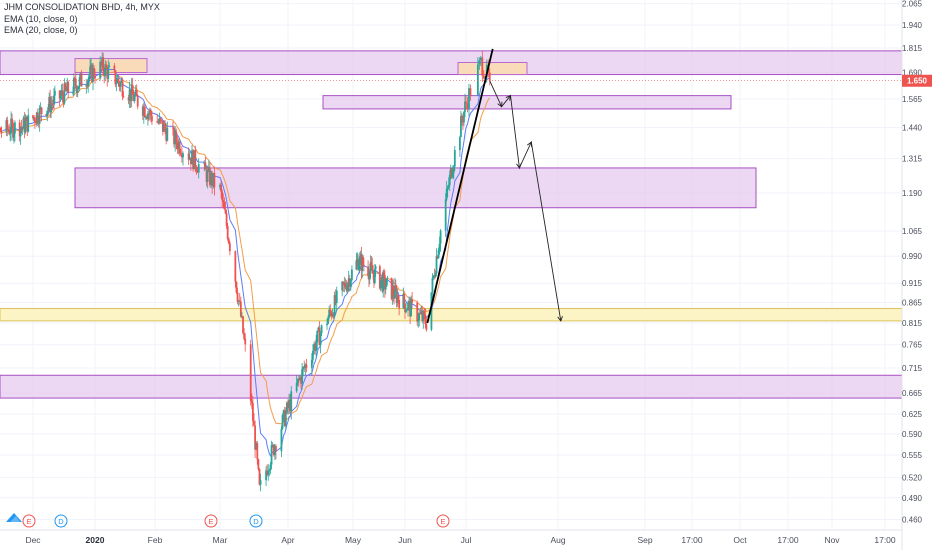 This screenshot has width=932, height=550. Describe the element at coordinates (41, 30) in the screenshot. I see `ema20-legend: EMA (20, close, 0)` at that location.